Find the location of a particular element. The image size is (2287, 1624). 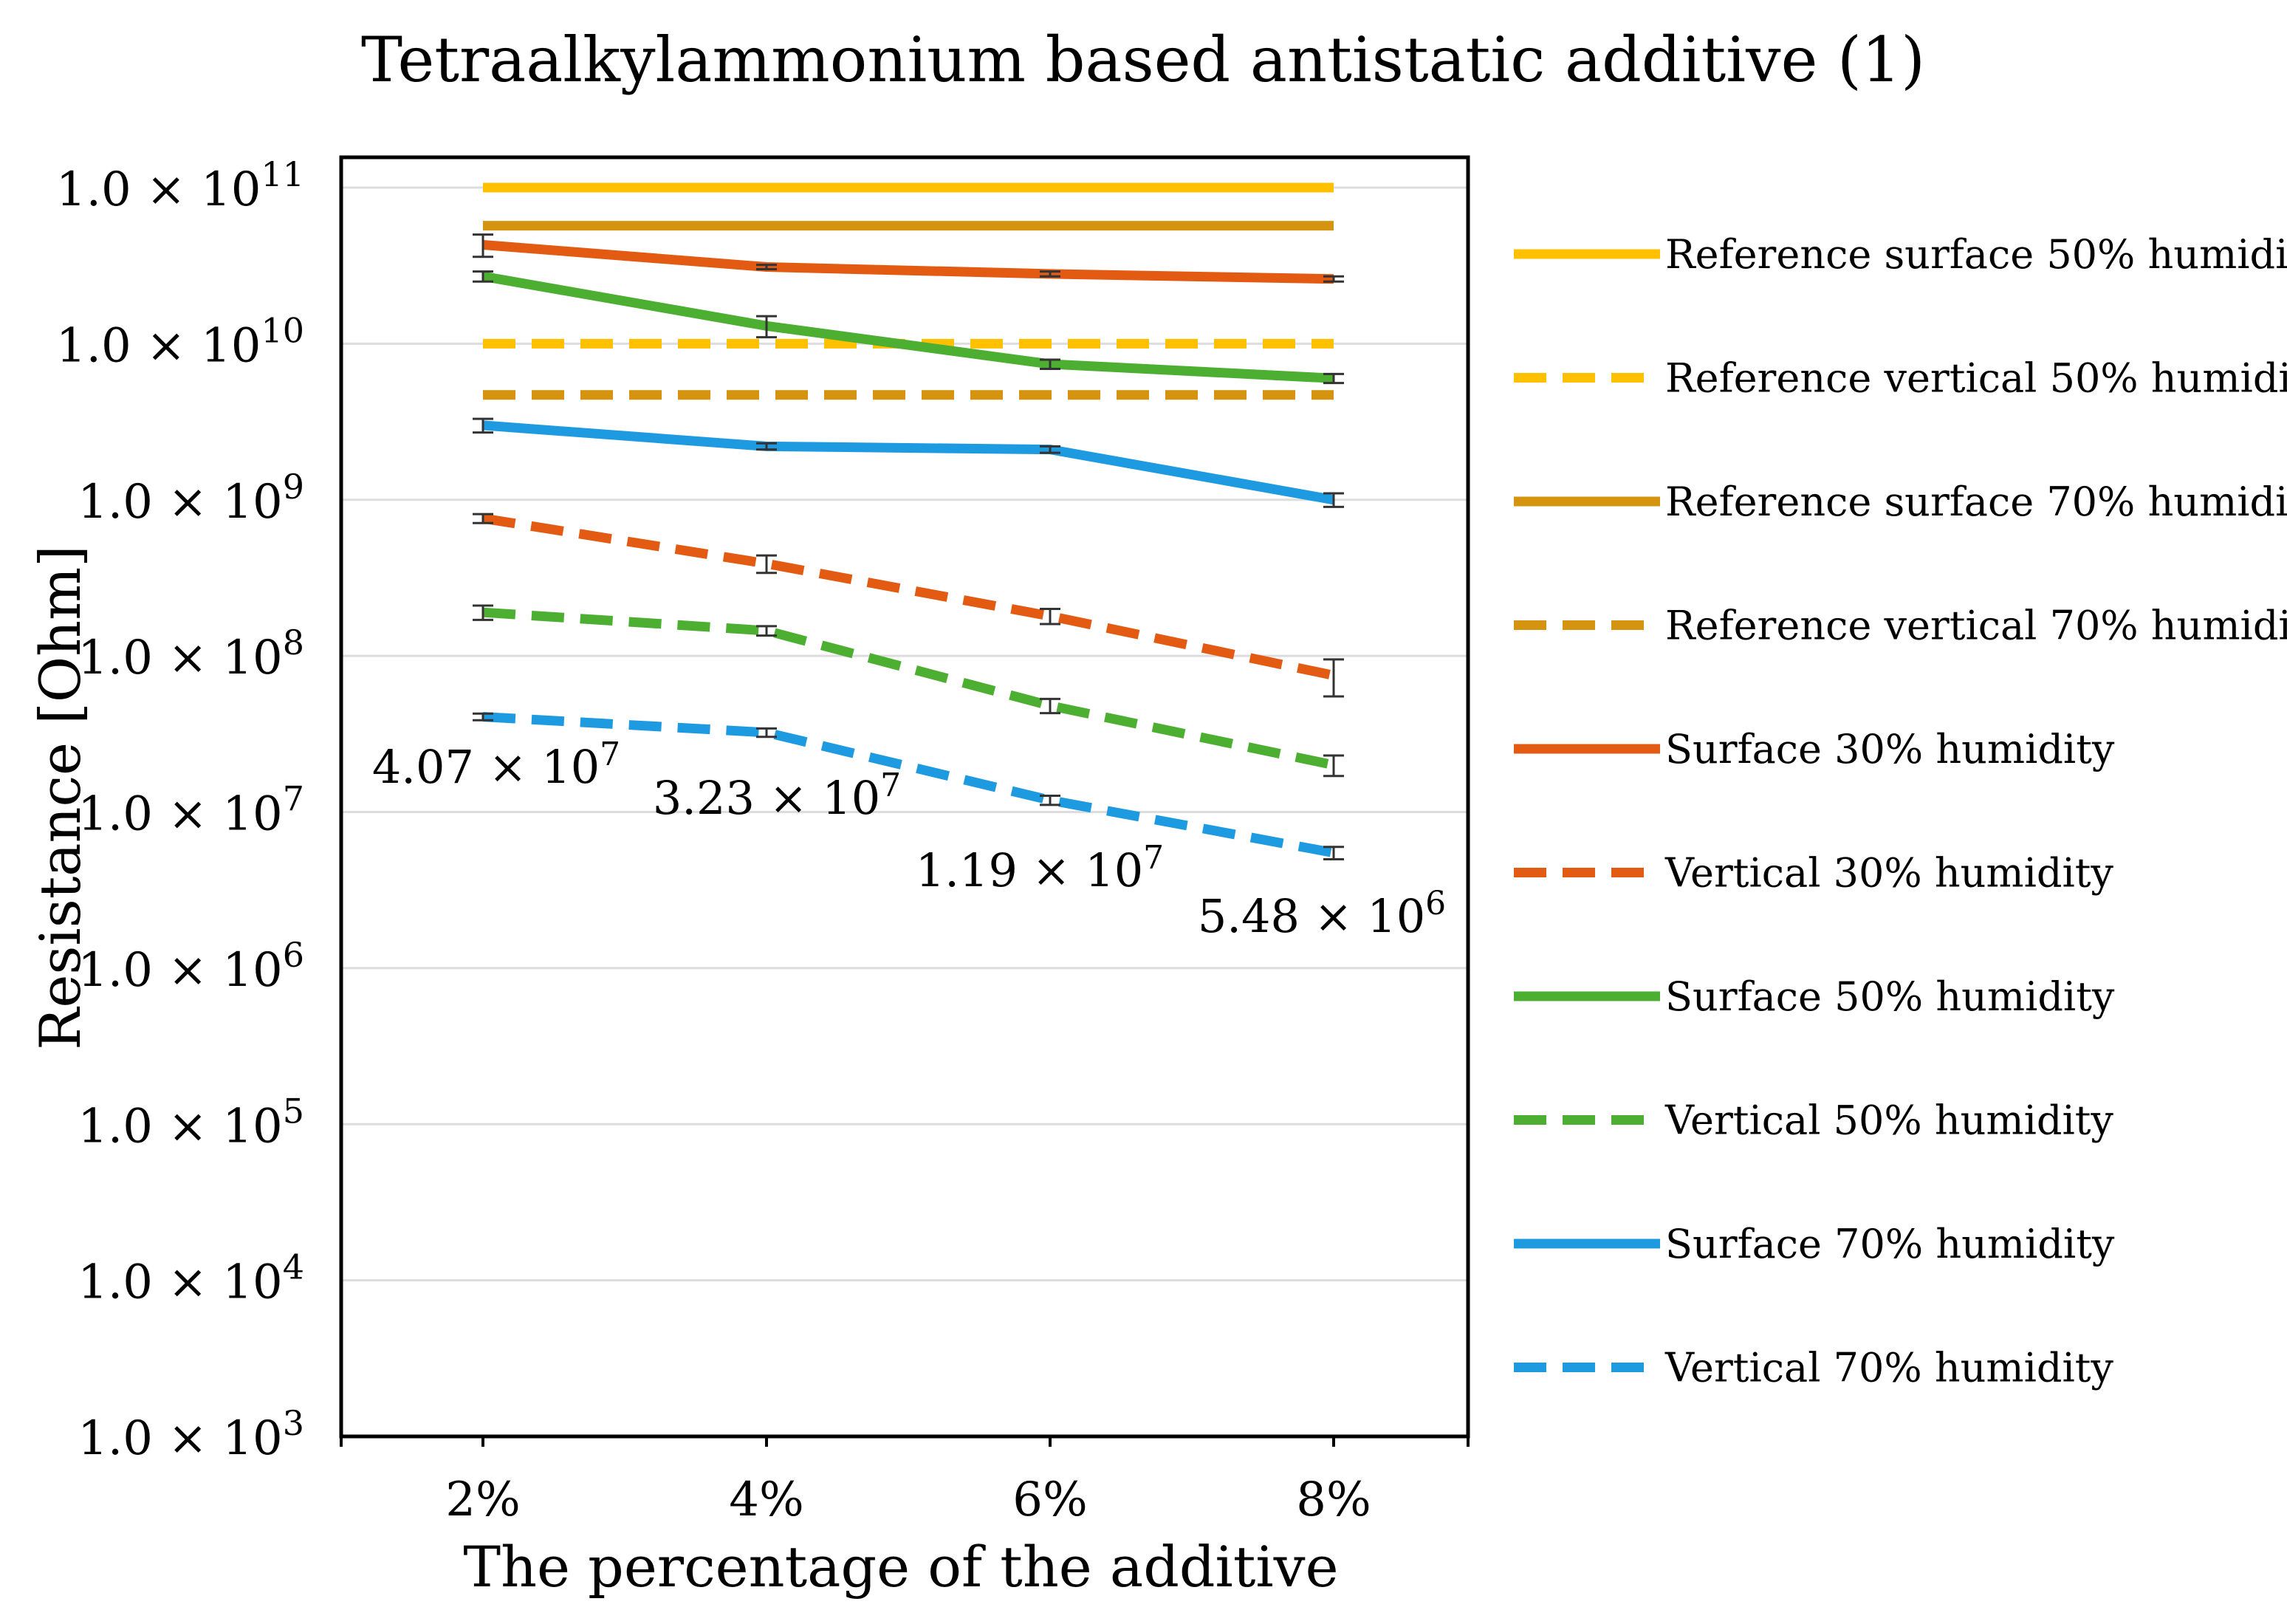

y-tick-exponent: 11 is located at coordinates (282, 174).